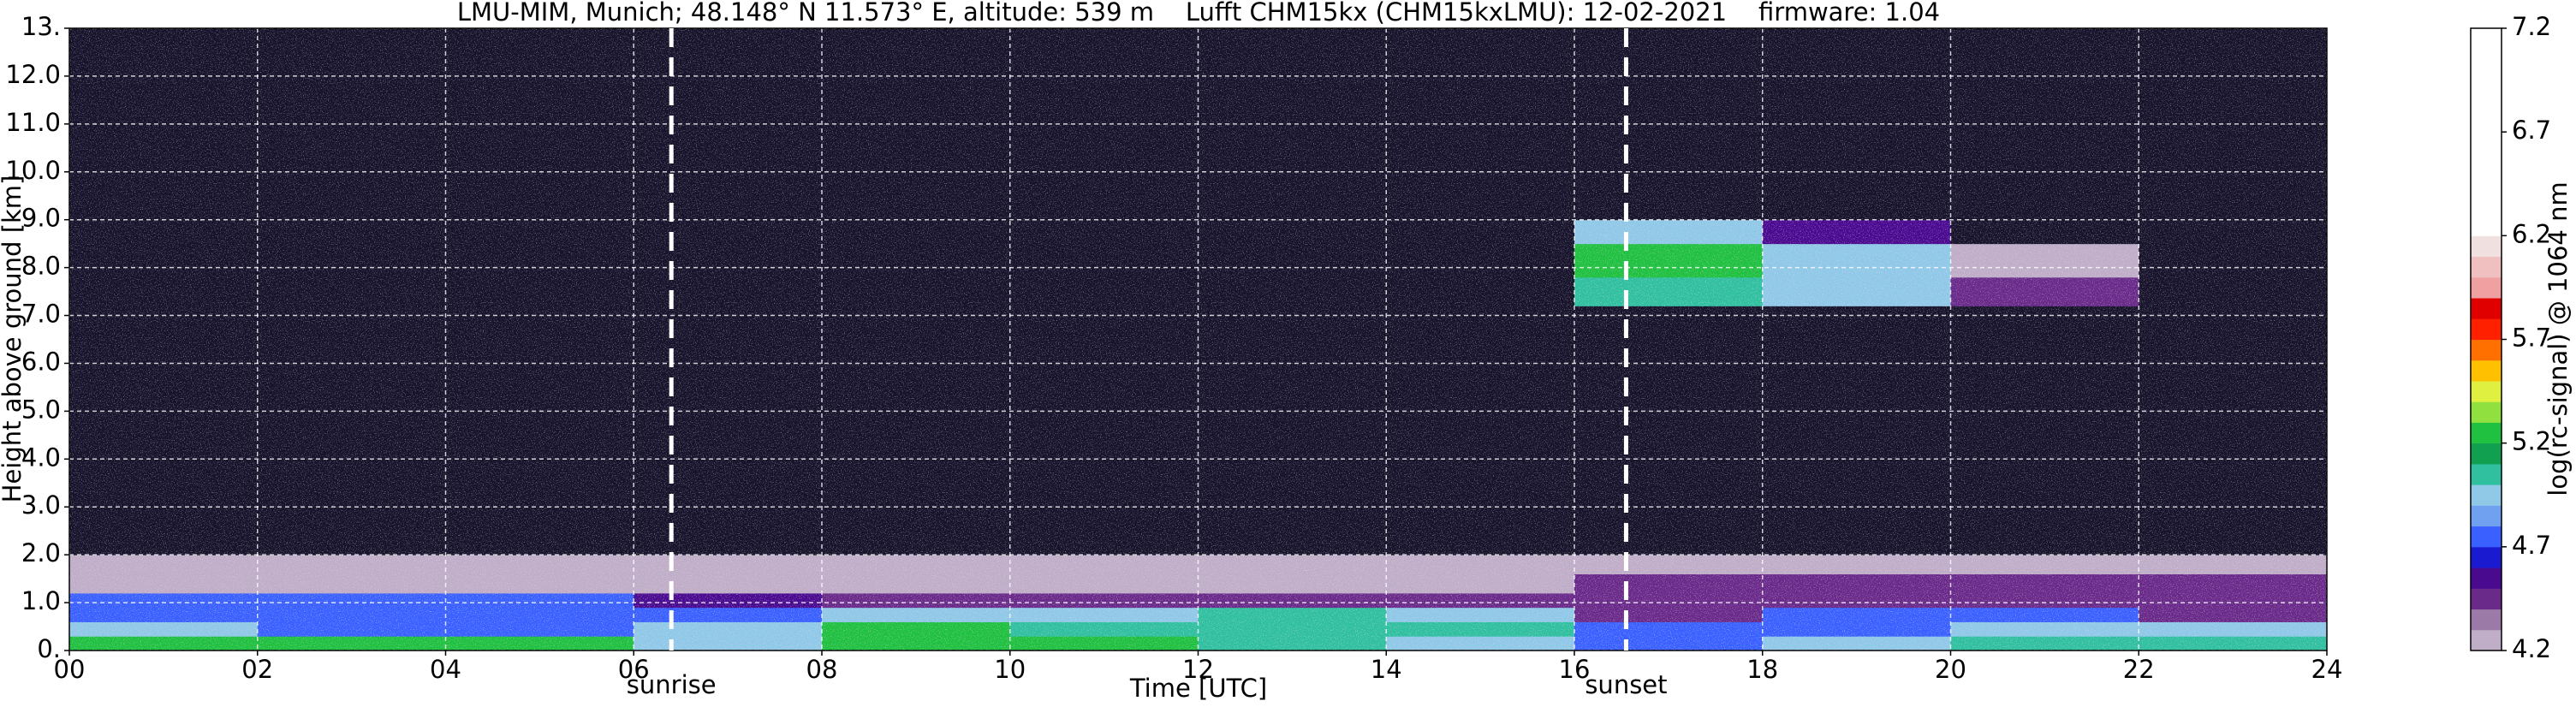  What do you see at coordinates (2532, 26) in the screenshot?
I see `colorbar-tick-label: 7.2` at bounding box center [2532, 26].